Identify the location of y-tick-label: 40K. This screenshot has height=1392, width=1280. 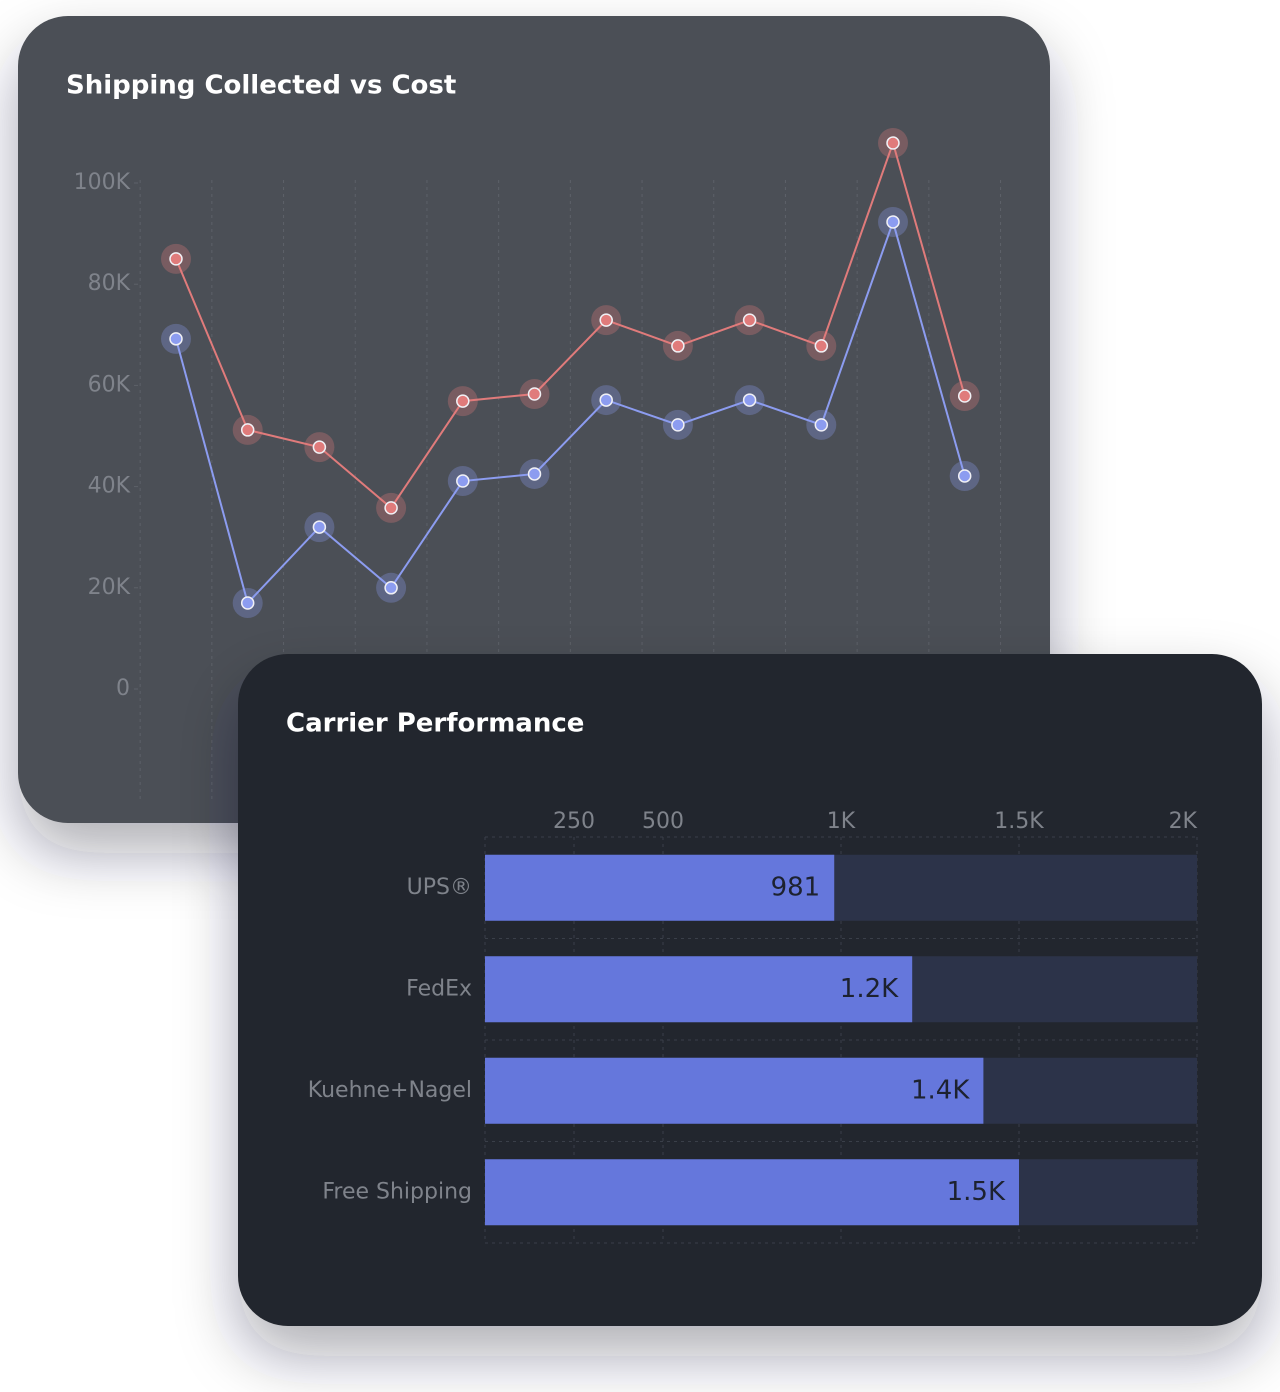
(109, 486).